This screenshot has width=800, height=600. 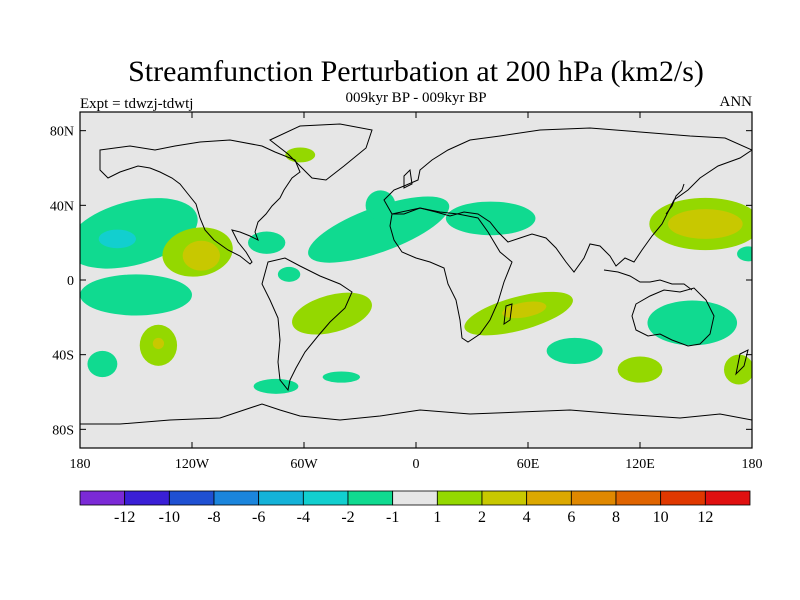 I want to click on y-tick-label-0: 80N, so click(x=62, y=132).